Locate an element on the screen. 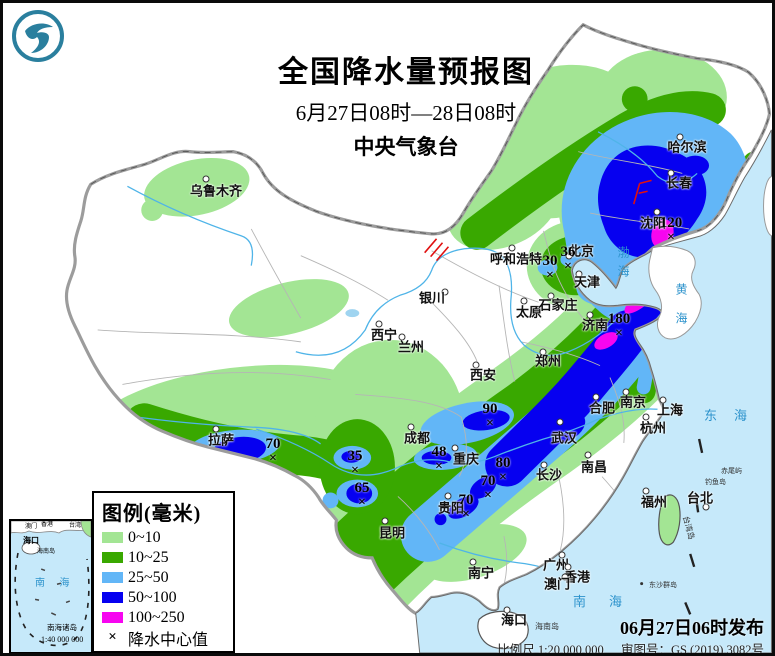 The height and width of the screenshot is (656, 775). inset-haikou-label: 海口 is located at coordinates (31, 540).